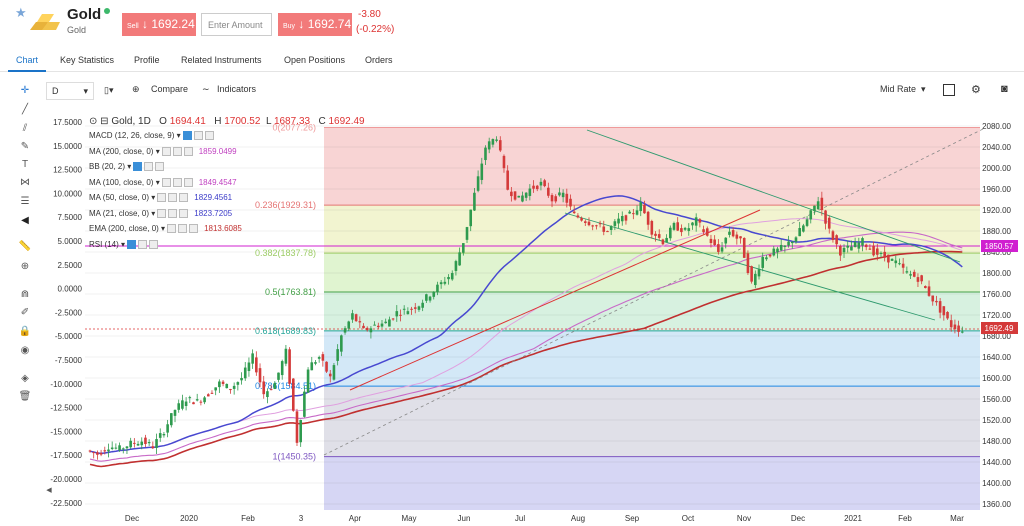 The image size is (1024, 526). I want to click on layers-icon: ◈, so click(25, 378).